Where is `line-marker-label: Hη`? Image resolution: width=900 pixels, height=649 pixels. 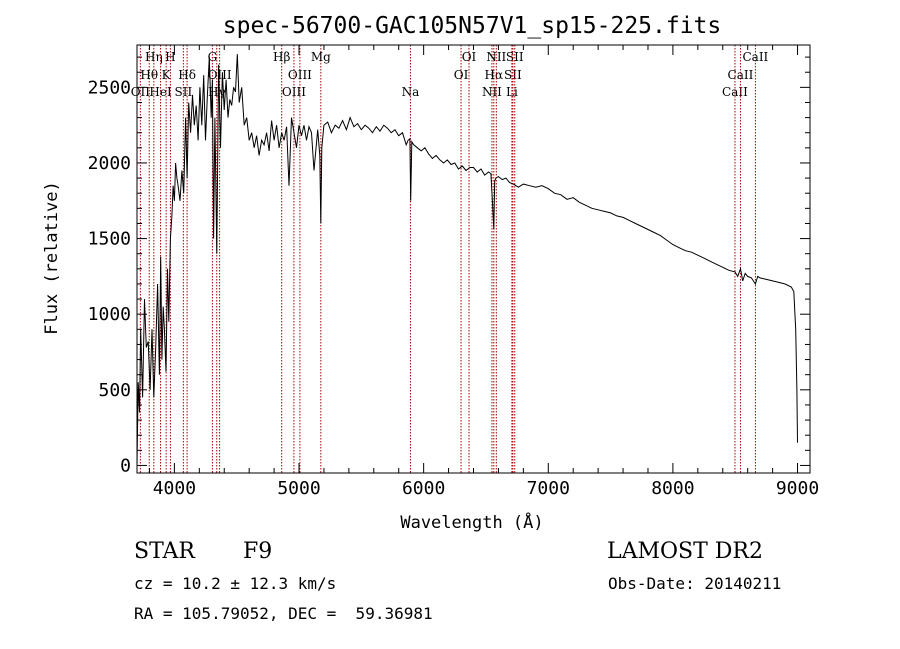 line-marker-label: Hη is located at coordinates (154, 57).